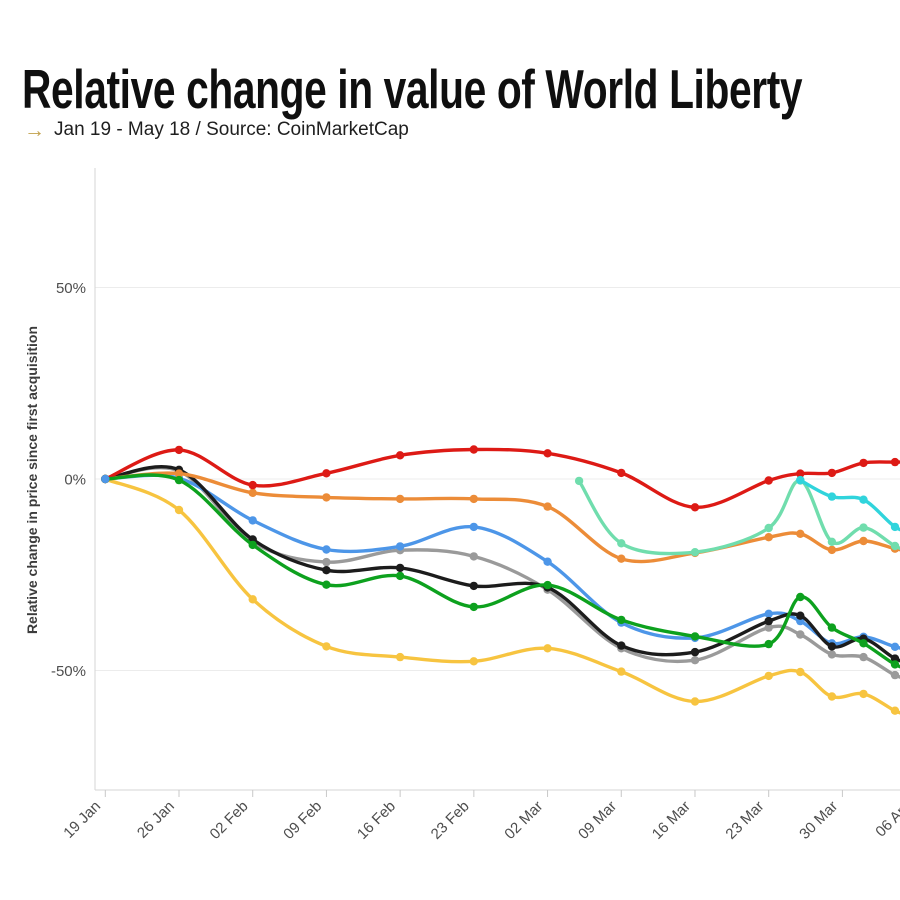 Image resolution: width=900 pixels, height=900 pixels. What do you see at coordinates (501, 517) in the screenshot?
I see `series-line-orange` at bounding box center [501, 517].